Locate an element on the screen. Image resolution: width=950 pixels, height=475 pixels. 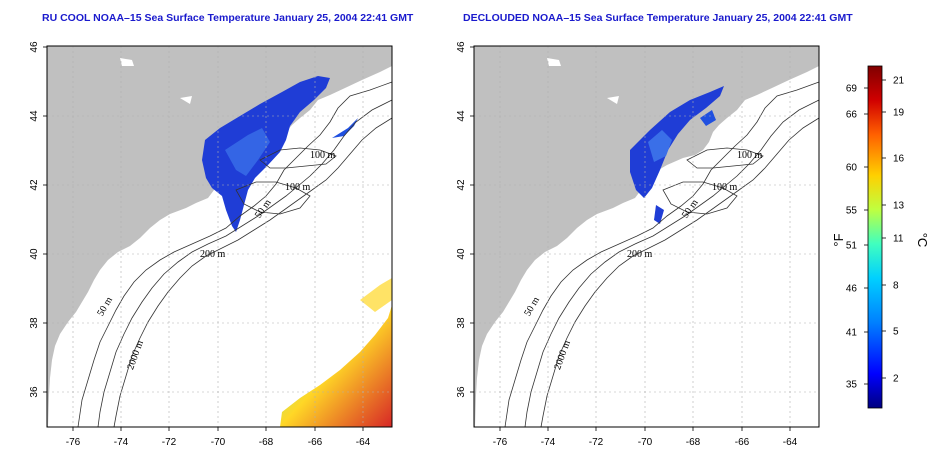
celsius-tick-label: 21 is located at coordinates (899, 81).